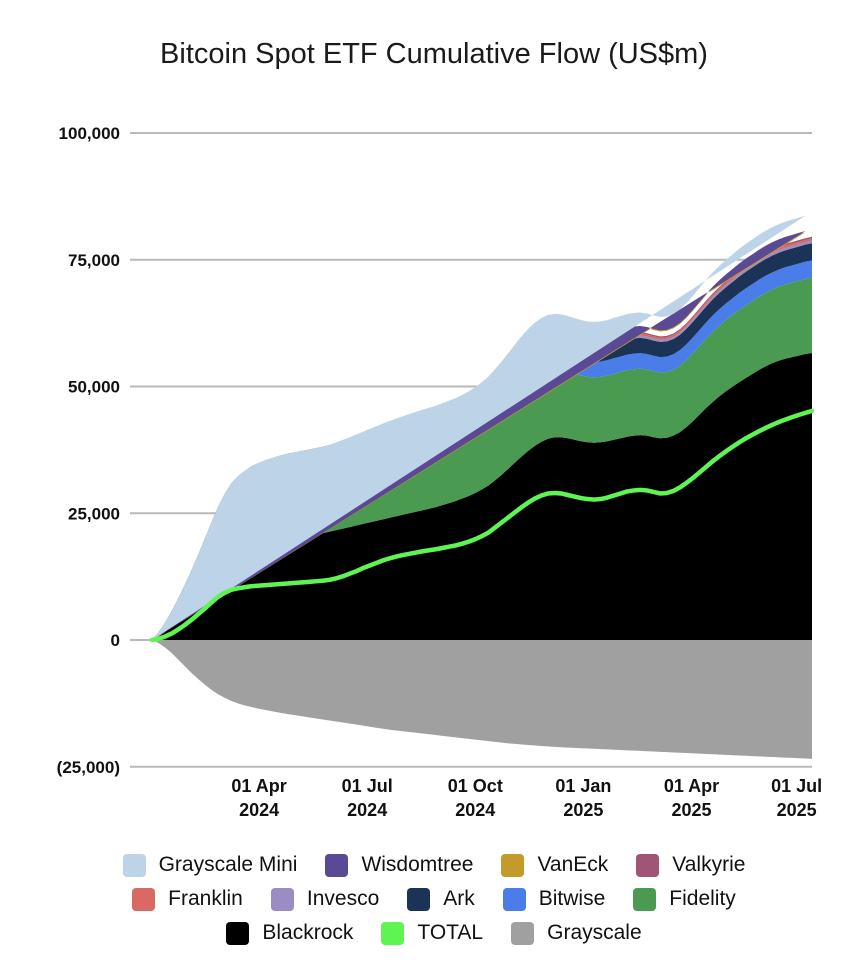  I want to click on legend-item-fidelity: Fidelity, so click(684, 899).